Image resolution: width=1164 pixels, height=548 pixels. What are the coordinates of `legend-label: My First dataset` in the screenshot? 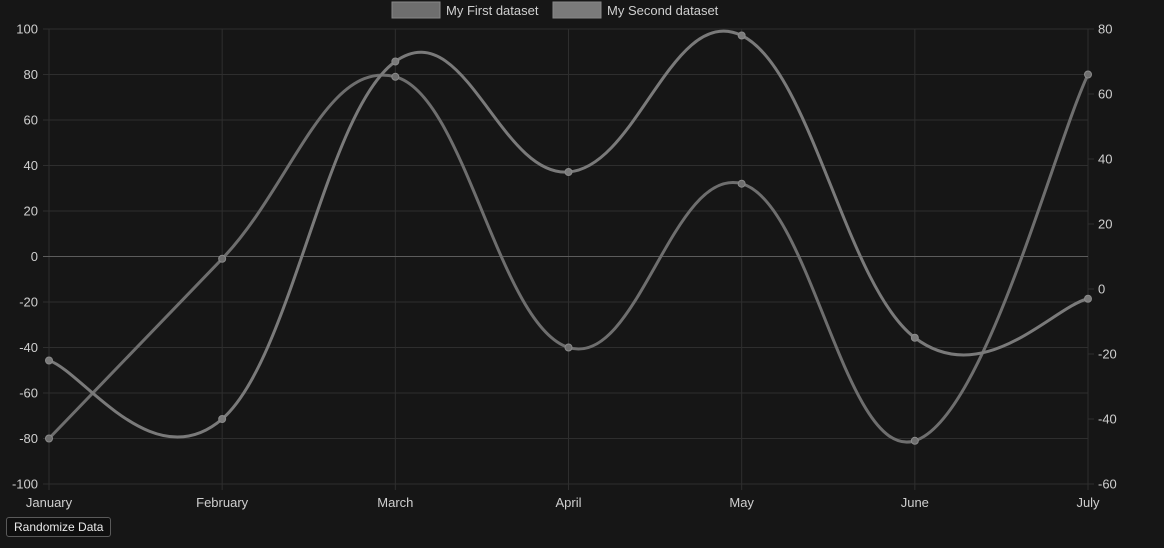 It's located at (492, 10).